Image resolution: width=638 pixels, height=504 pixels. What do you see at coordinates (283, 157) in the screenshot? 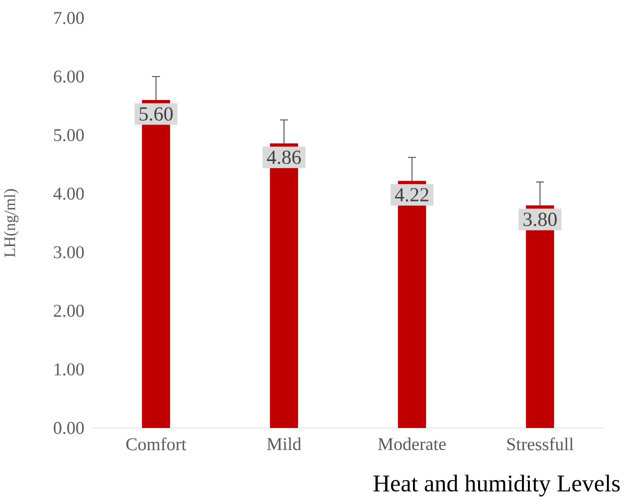
I see `data-label: 4.86` at bounding box center [283, 157].